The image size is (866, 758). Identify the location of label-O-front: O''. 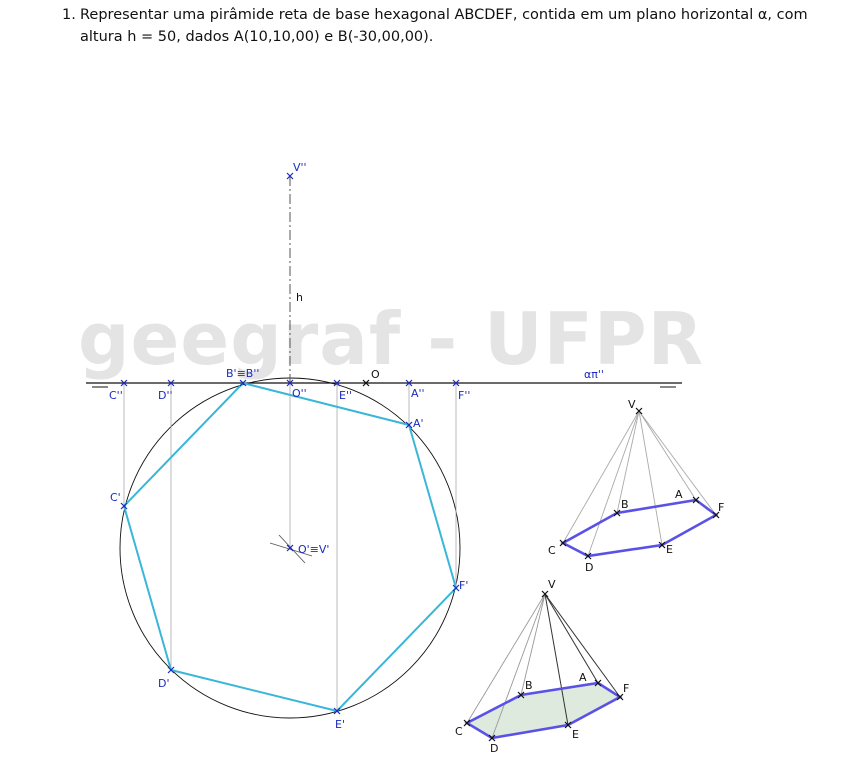
(299, 393).